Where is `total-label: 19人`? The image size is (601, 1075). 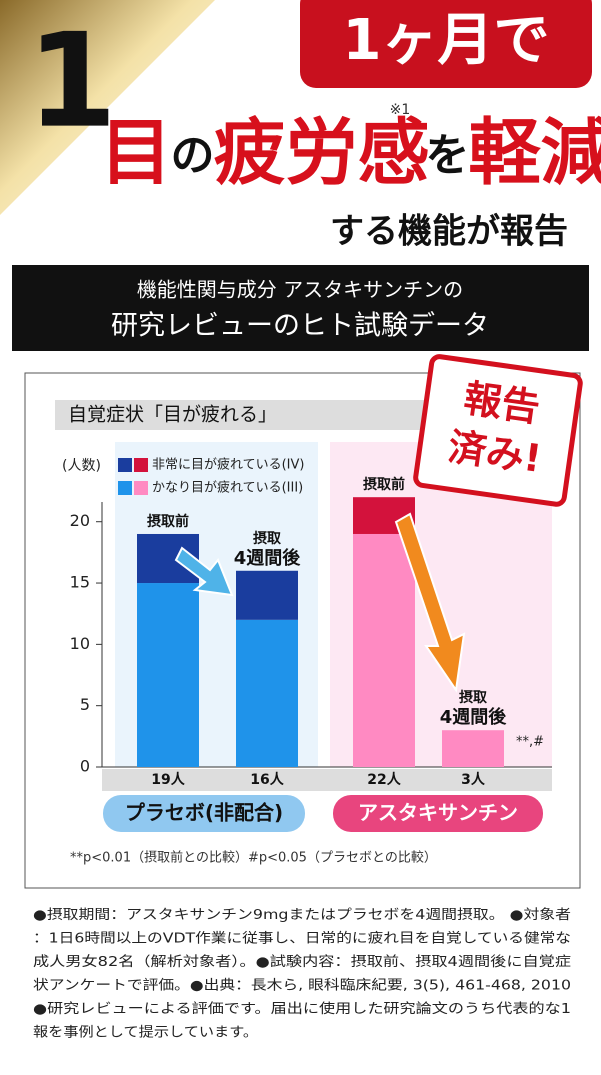
total-label: 19人 is located at coordinates (168, 779).